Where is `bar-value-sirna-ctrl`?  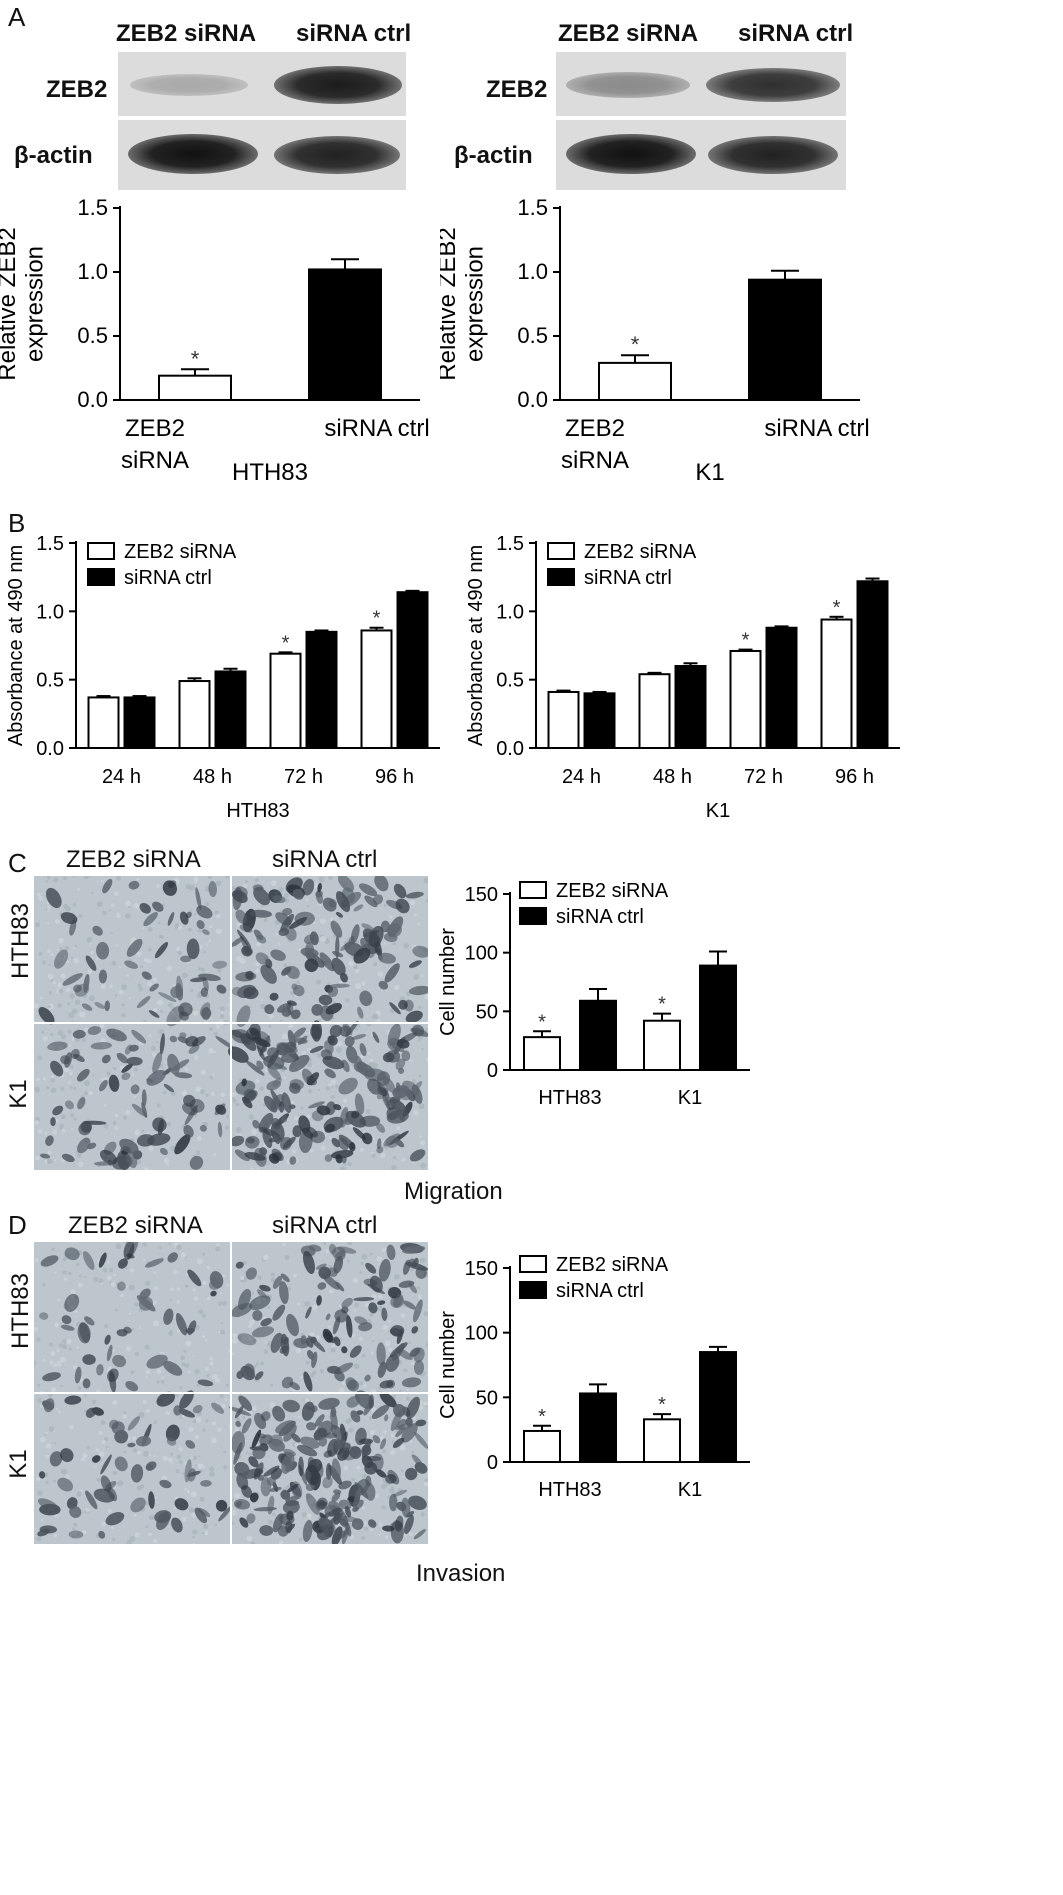 bar-value-sirna-ctrl is located at coordinates (785, 339).